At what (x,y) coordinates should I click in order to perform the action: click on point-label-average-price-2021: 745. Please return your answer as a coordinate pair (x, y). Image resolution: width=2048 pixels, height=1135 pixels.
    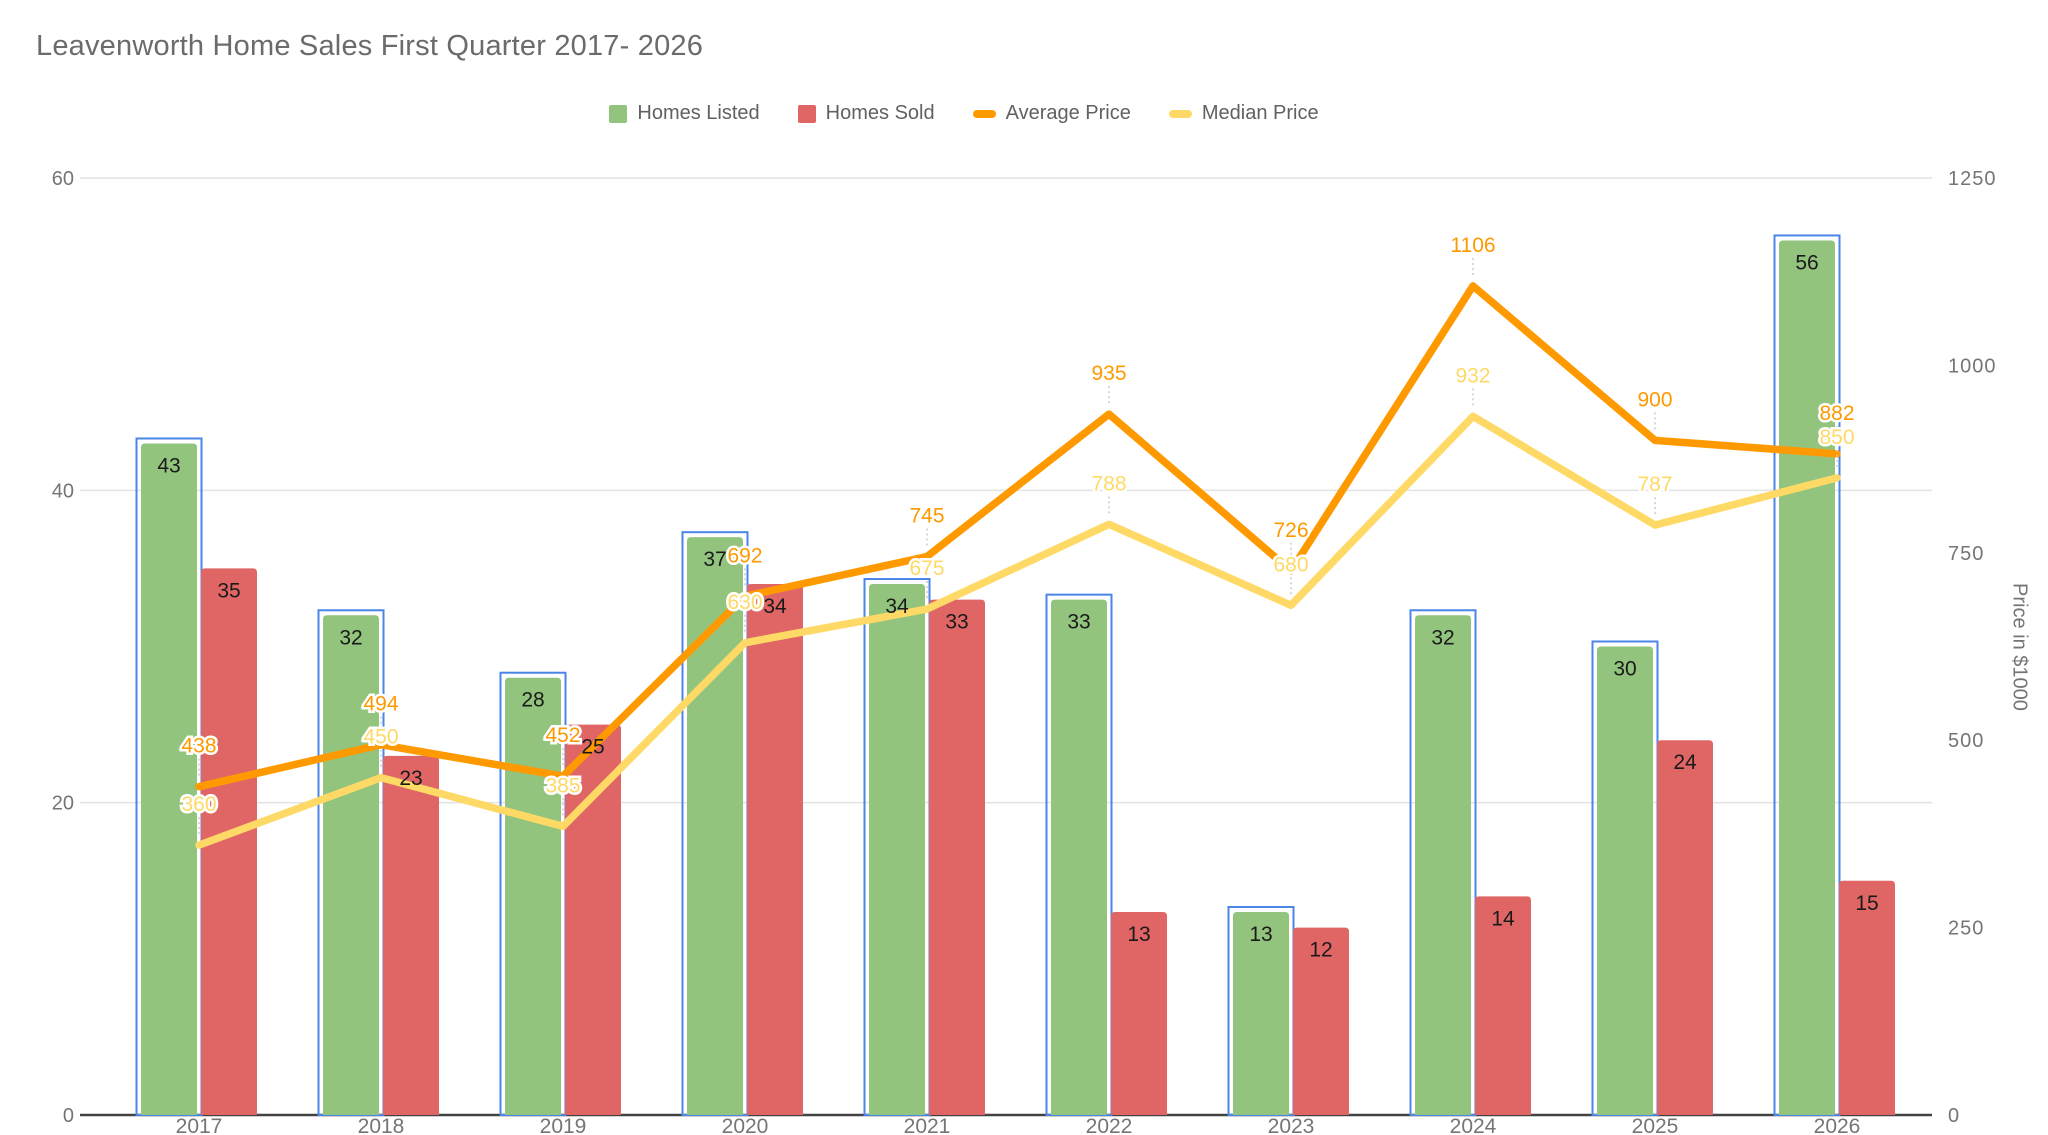
    Looking at the image, I should click on (926, 516).